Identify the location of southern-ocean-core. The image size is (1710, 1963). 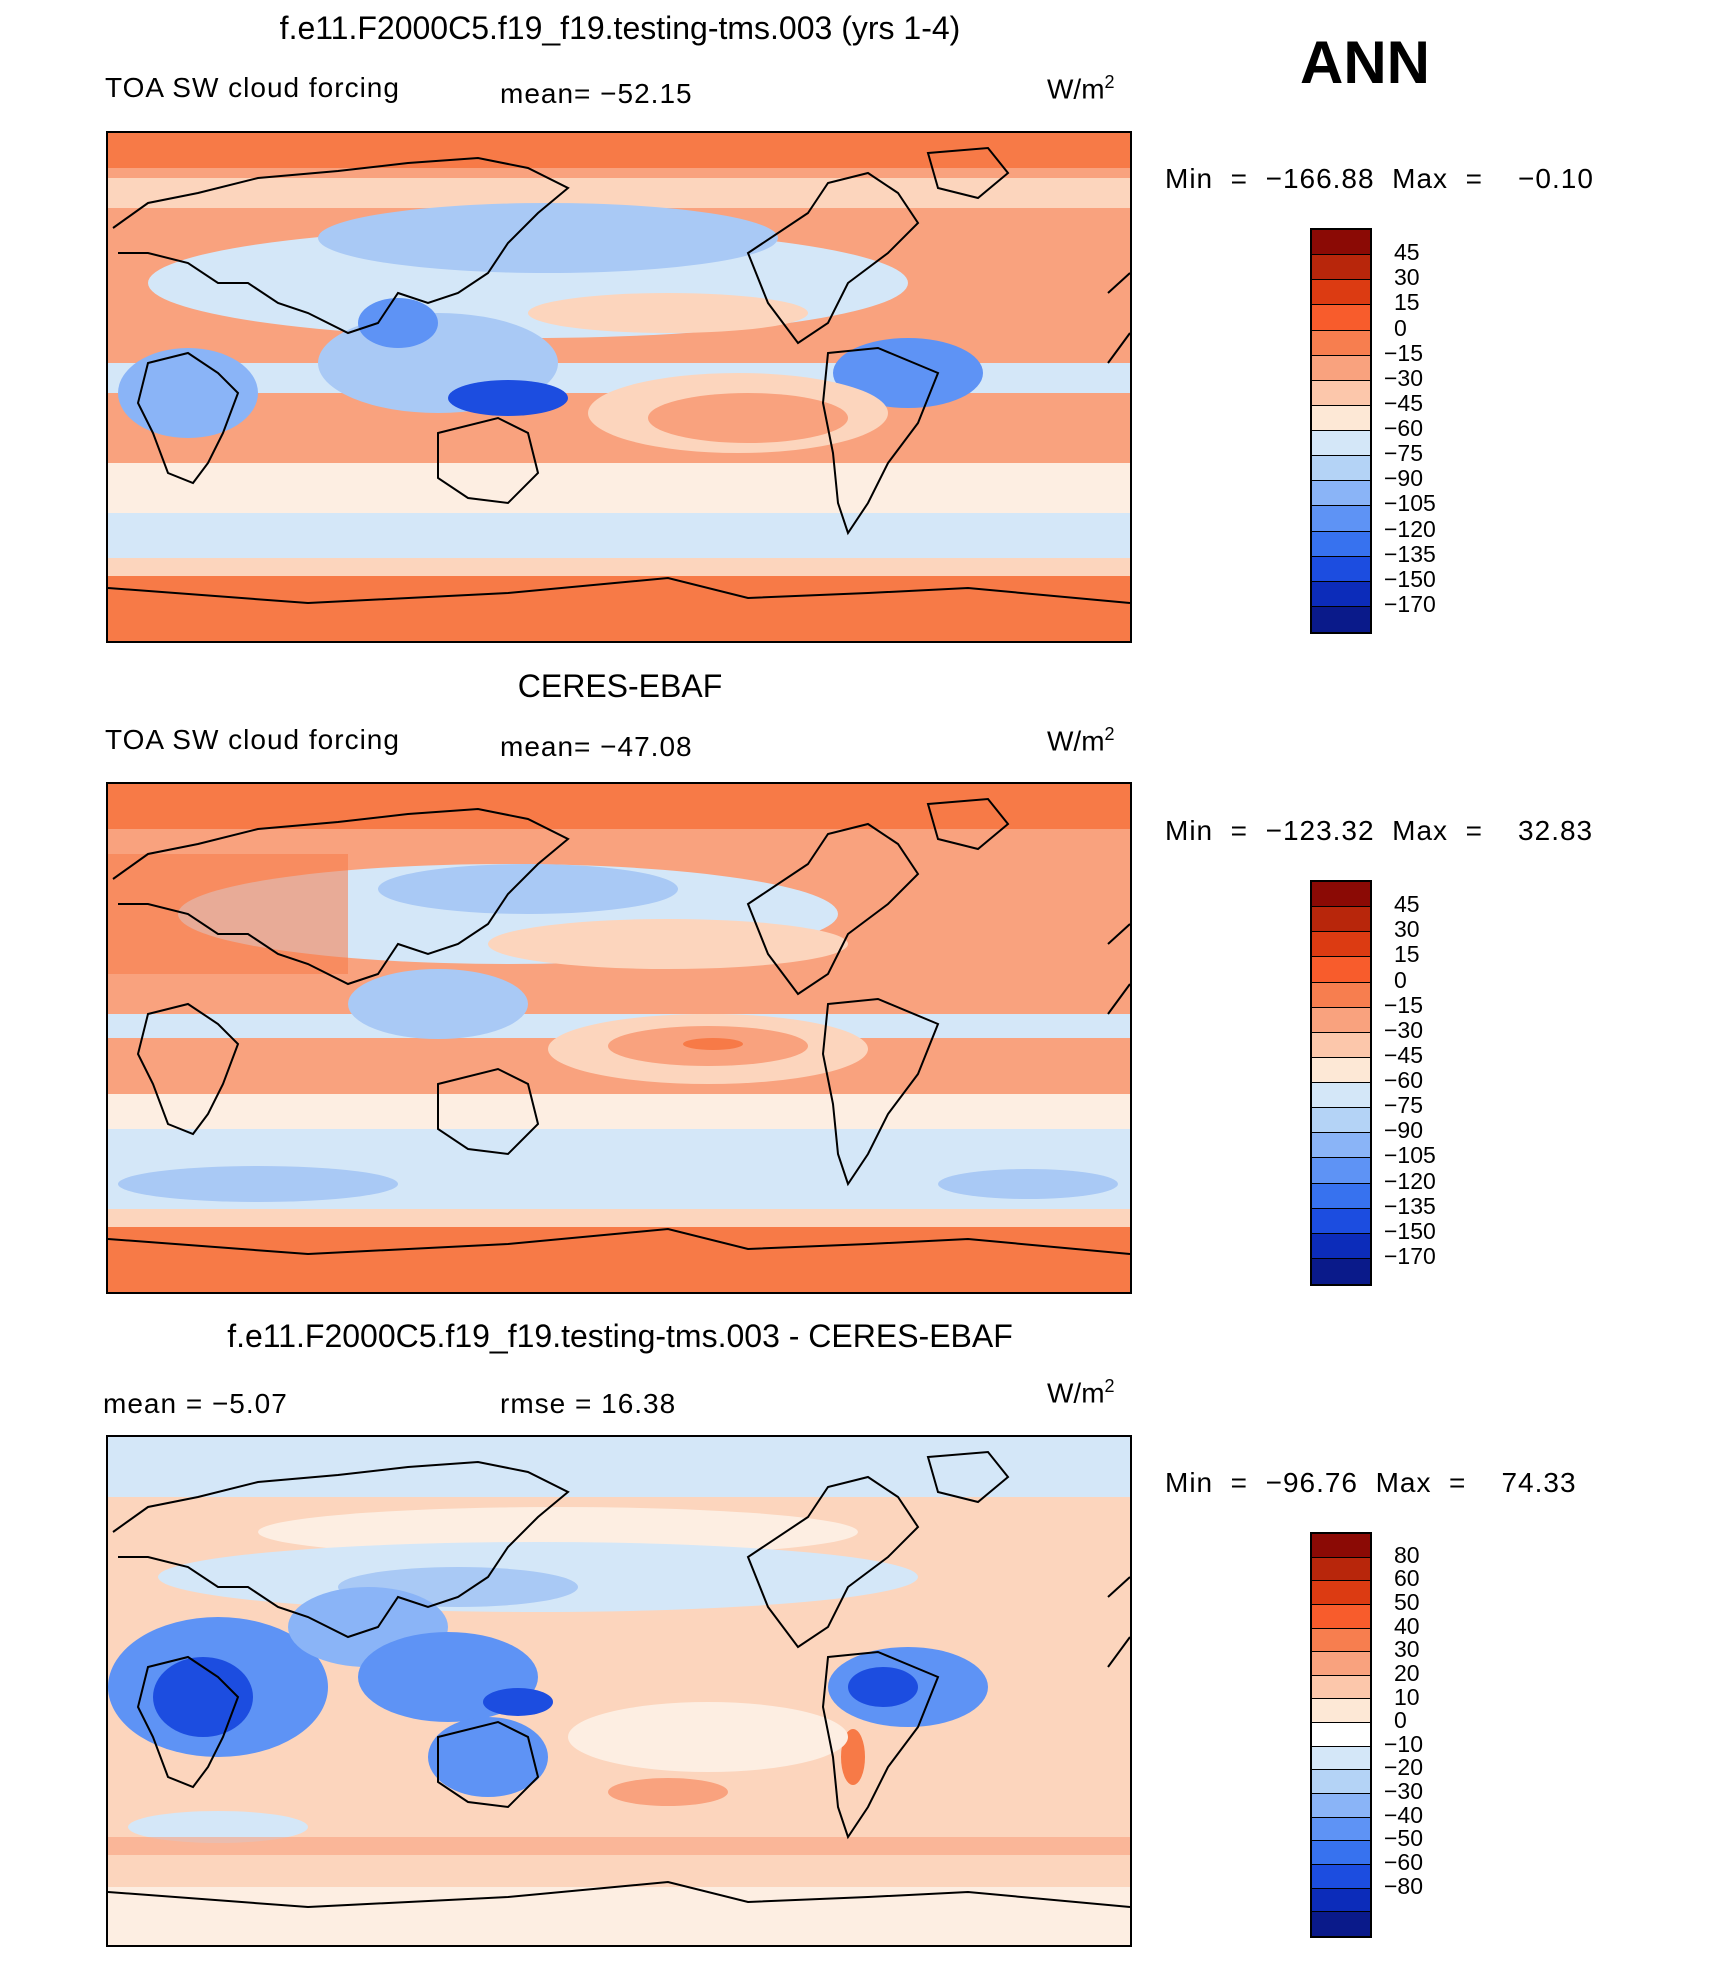
(258, 1184).